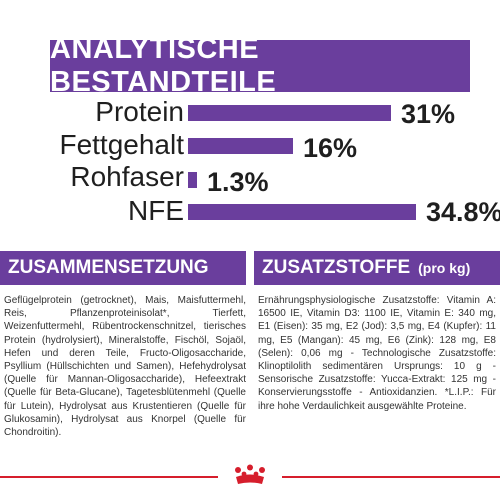  What do you see at coordinates (156, 210) in the screenshot?
I see `analytics-label-nfe: NFE` at bounding box center [156, 210].